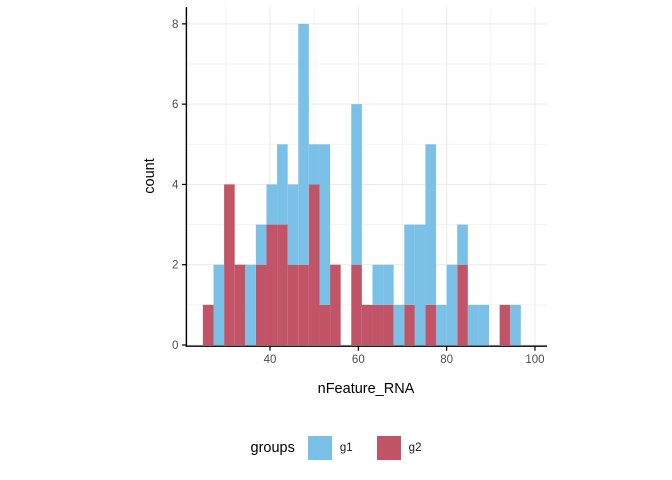  I want to click on x-tick-label: 60, so click(358, 360).